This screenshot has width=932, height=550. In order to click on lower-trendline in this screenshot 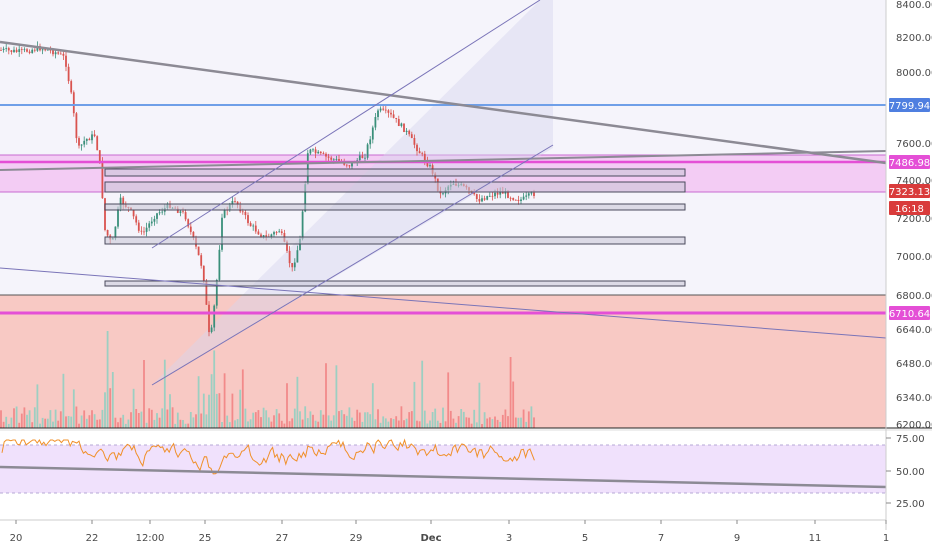, I will do `click(443, 303)`.